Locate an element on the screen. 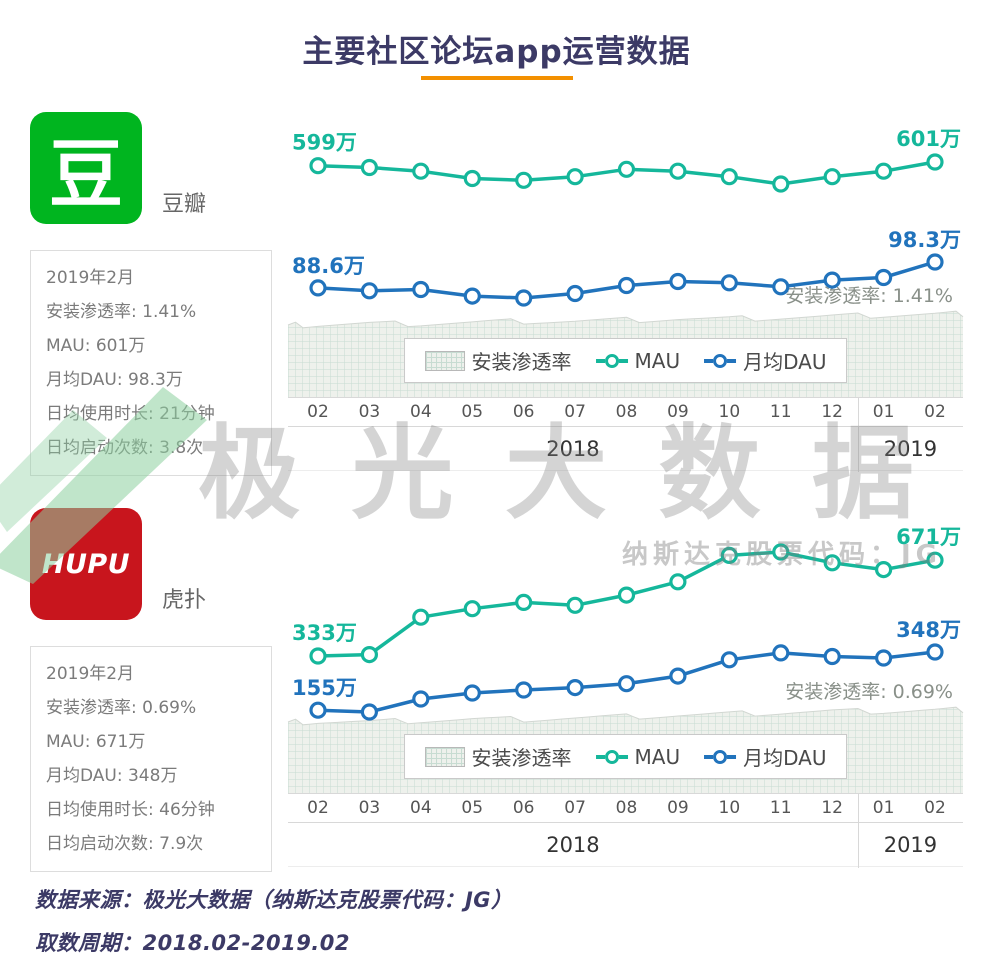 The width and height of the screenshot is (993, 966). stat-duration: 日均使用时长: 46分钟 is located at coordinates (130, 810).